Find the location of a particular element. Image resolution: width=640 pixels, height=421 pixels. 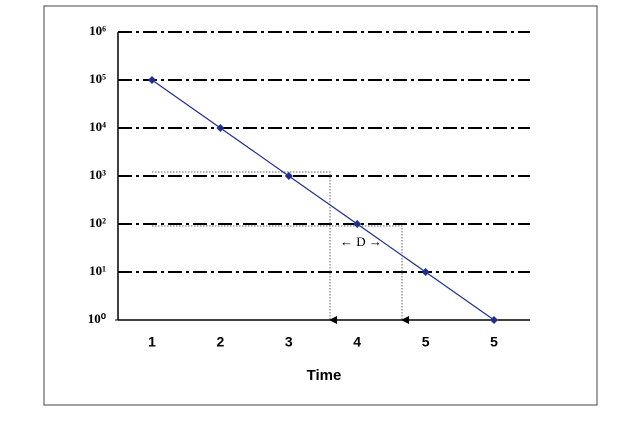

y-tick-label: 10² is located at coordinates (97, 222).